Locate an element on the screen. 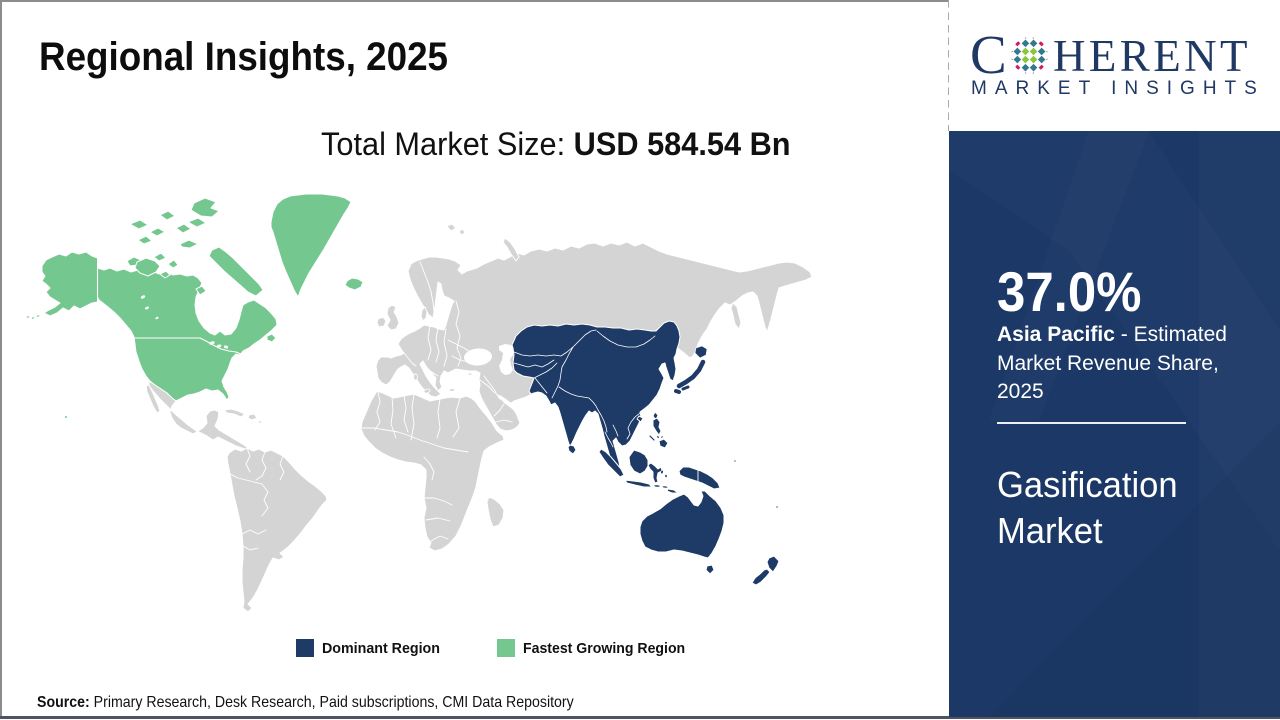  svg-text: MARKET INSIGHTS is located at coordinates (1117, 88).